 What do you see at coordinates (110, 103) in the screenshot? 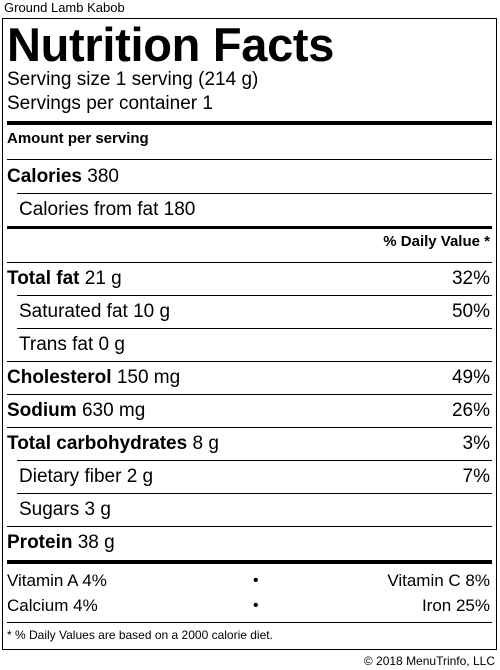
I see `servings-per-container: Servings per container 1` at bounding box center [110, 103].